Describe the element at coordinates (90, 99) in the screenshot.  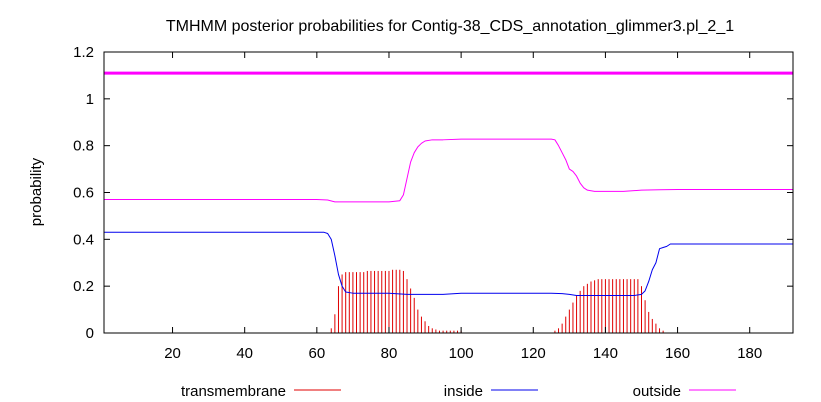
I see `y-tick-label: 1` at that location.